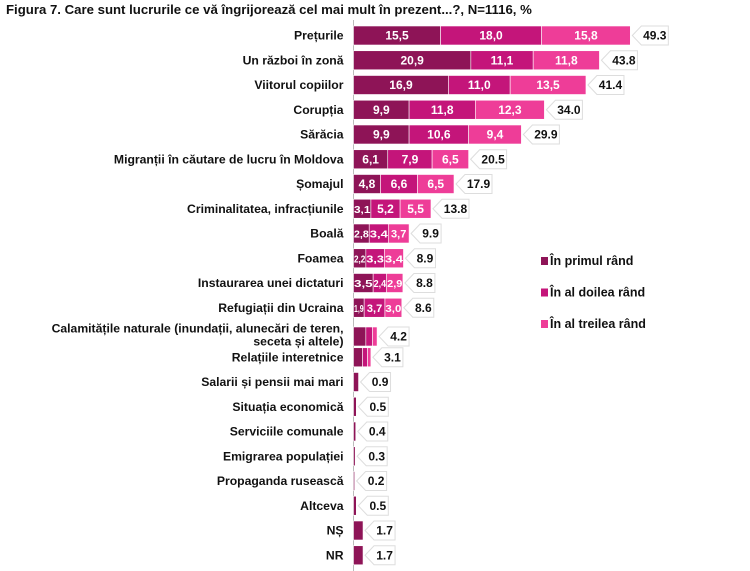 The width and height of the screenshot is (750, 571). What do you see at coordinates (456, 209) in the screenshot?
I see `total-label: 13.8` at bounding box center [456, 209].